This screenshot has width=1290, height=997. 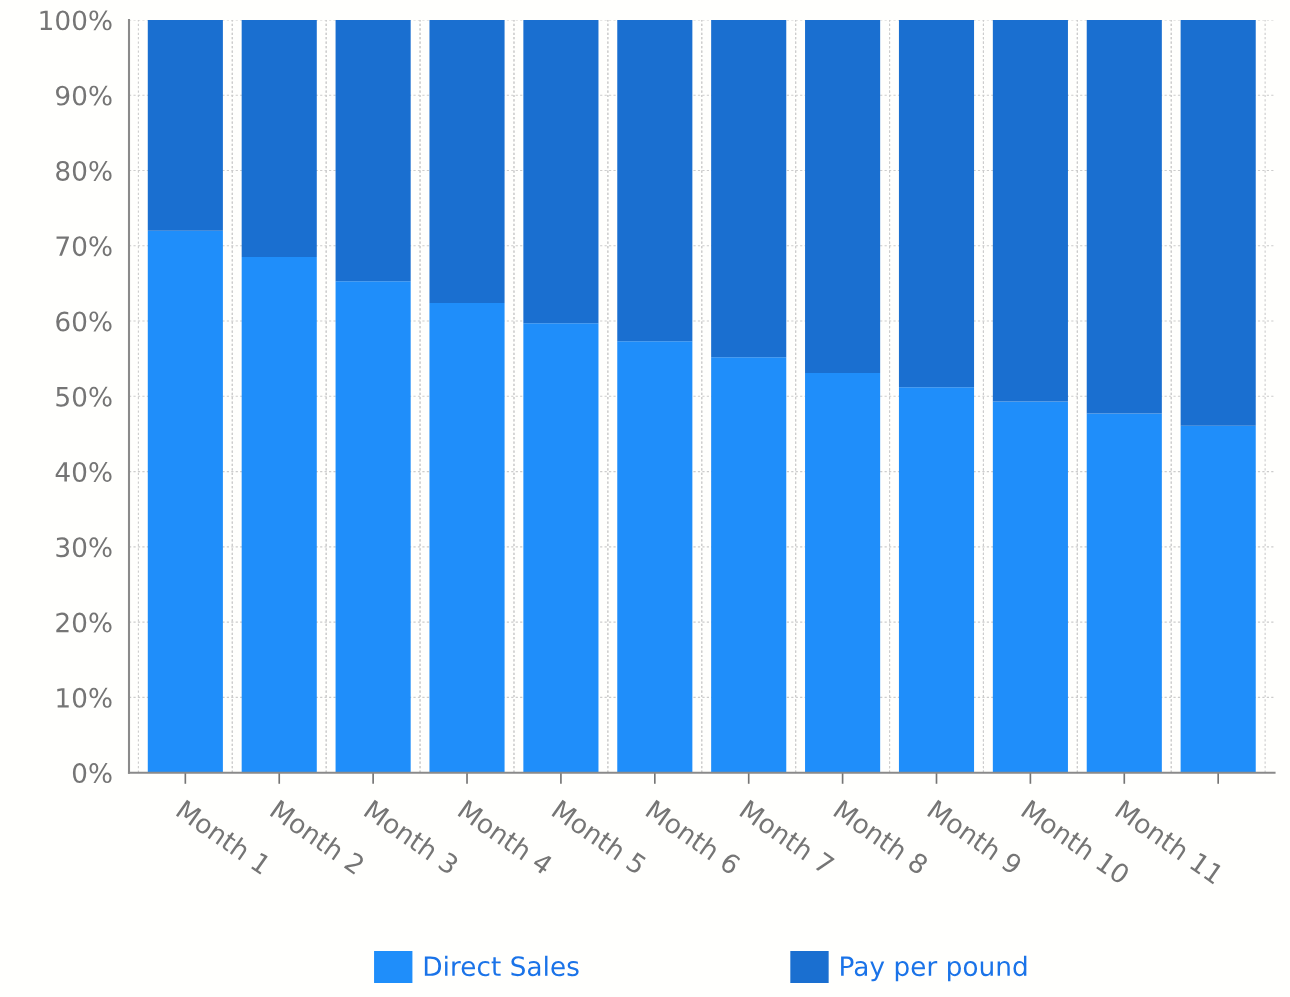 I want to click on legend-label: Pay per pound, so click(x=934, y=968).